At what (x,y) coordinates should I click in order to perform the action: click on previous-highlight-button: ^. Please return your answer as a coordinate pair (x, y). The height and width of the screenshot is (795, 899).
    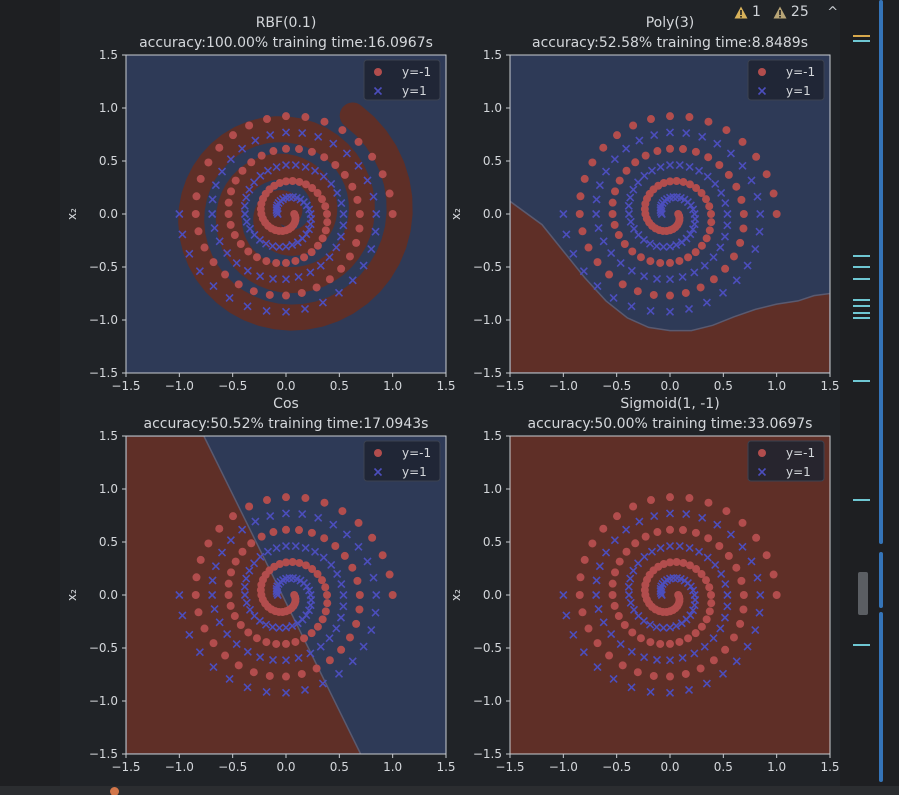
    Looking at the image, I should click on (833, 12).